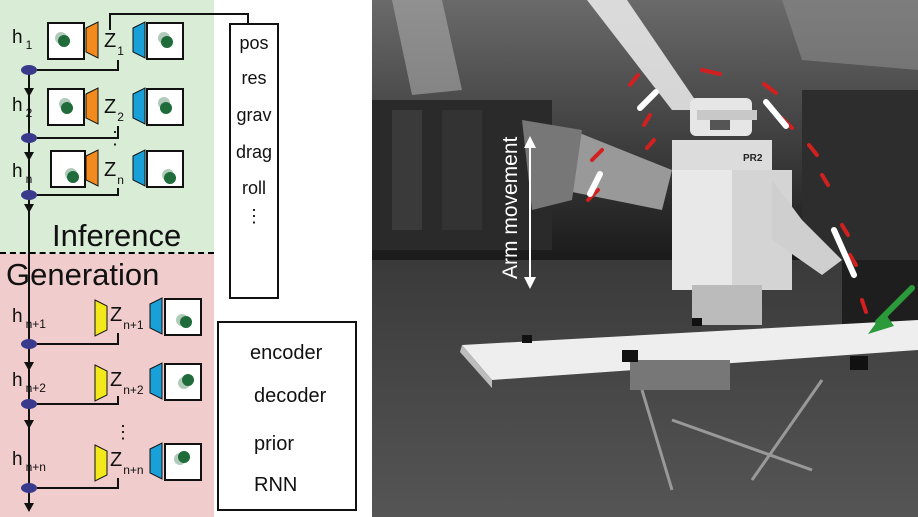 The width and height of the screenshot is (918, 517). What do you see at coordinates (254, 78) in the screenshot?
I see `state-item: res` at bounding box center [254, 78].